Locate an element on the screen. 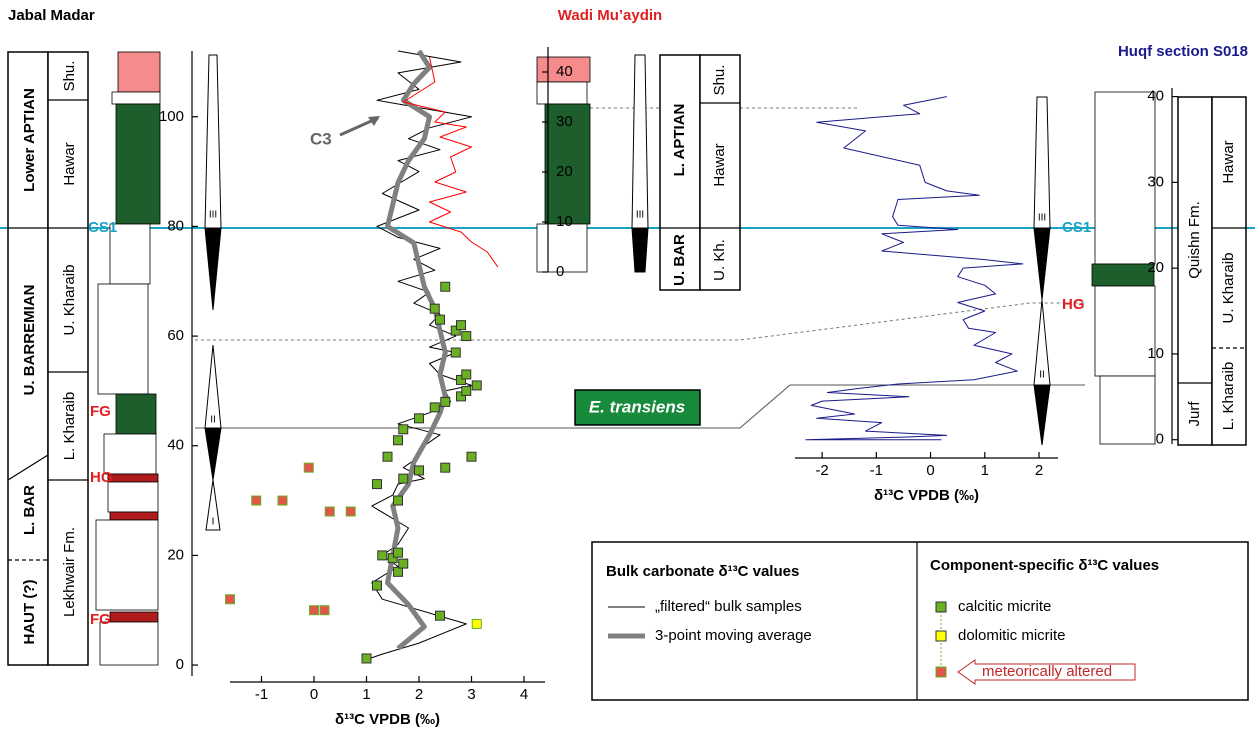  stage-label: U. BARREMIAN is located at coordinates (29, 340).